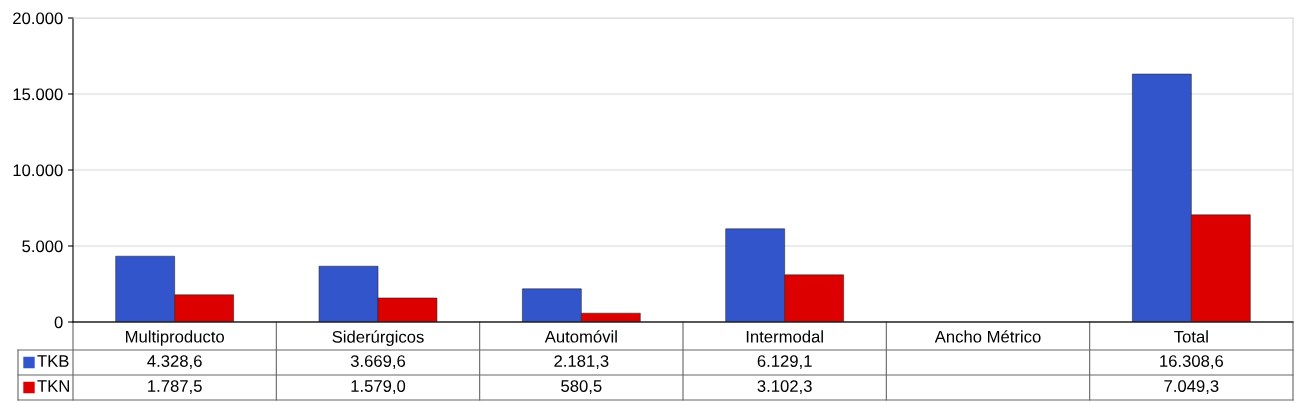 This screenshot has width=1302, height=403. What do you see at coordinates (580, 336) in the screenshot?
I see `x-tick-label: Automóvil` at bounding box center [580, 336].